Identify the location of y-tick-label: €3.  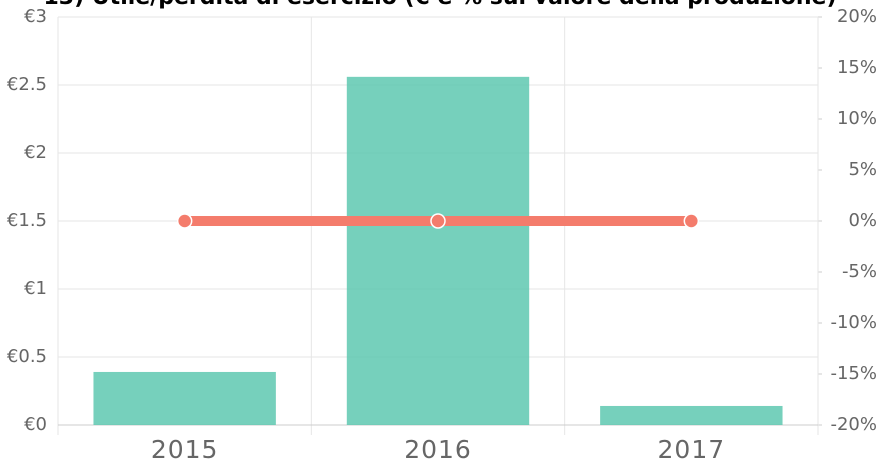
(35, 16).